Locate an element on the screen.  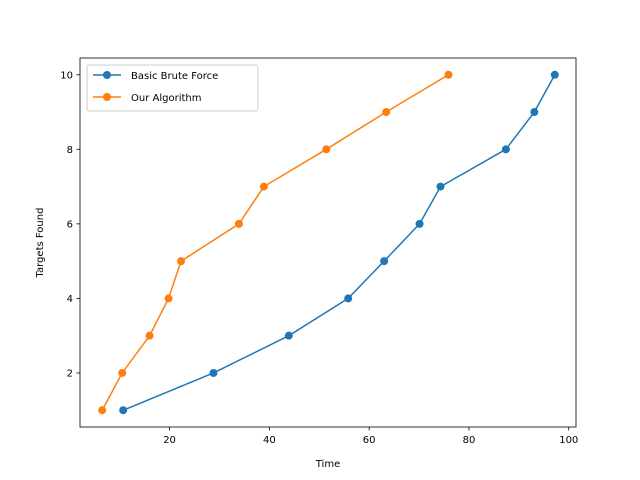
legend-label: Our Algorithm is located at coordinates (166, 98).